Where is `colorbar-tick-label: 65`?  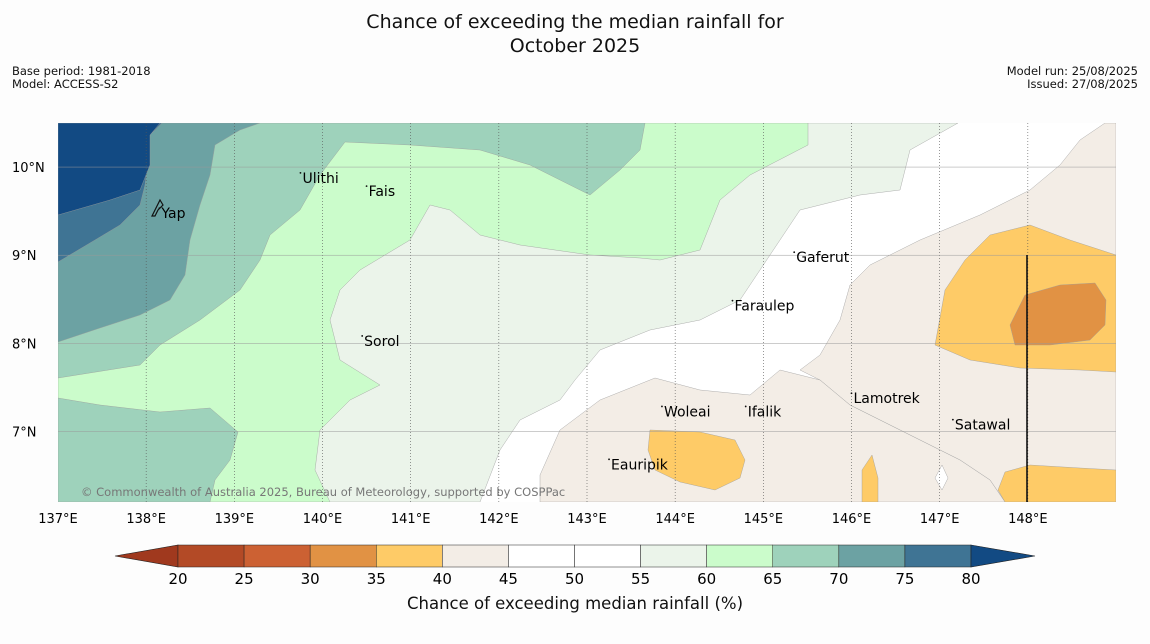
colorbar-tick-label: 65 is located at coordinates (772, 579).